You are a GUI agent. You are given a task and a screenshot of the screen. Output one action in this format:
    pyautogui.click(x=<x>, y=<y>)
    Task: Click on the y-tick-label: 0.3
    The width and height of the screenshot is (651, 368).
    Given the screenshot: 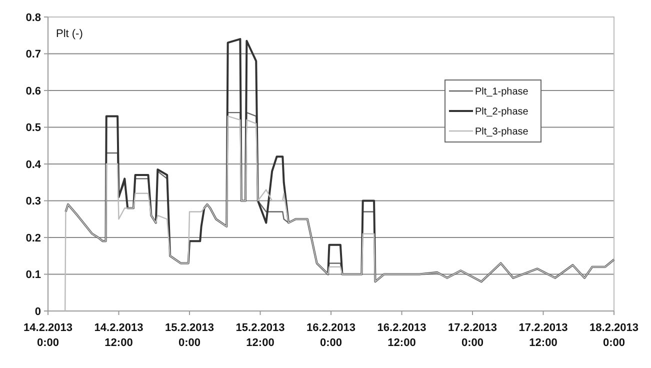 What is the action you would take?
    pyautogui.click(x=33, y=202)
    